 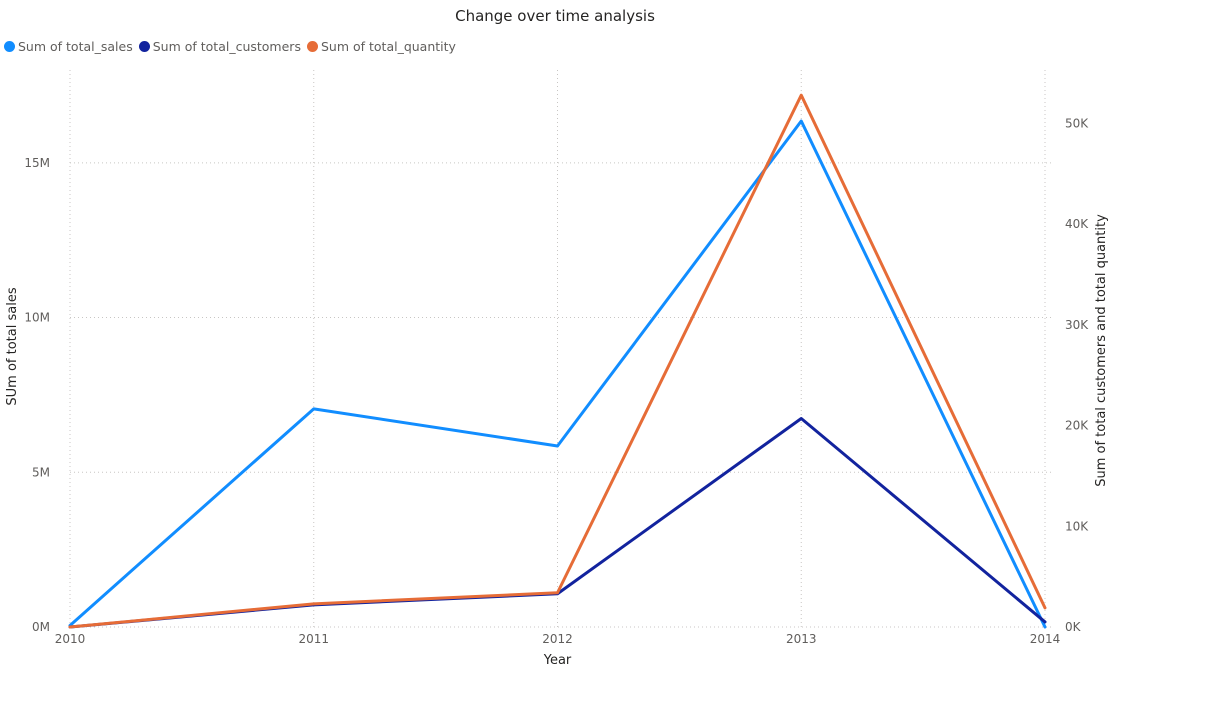 I want to click on legend-marker-total-customers, so click(x=144, y=46).